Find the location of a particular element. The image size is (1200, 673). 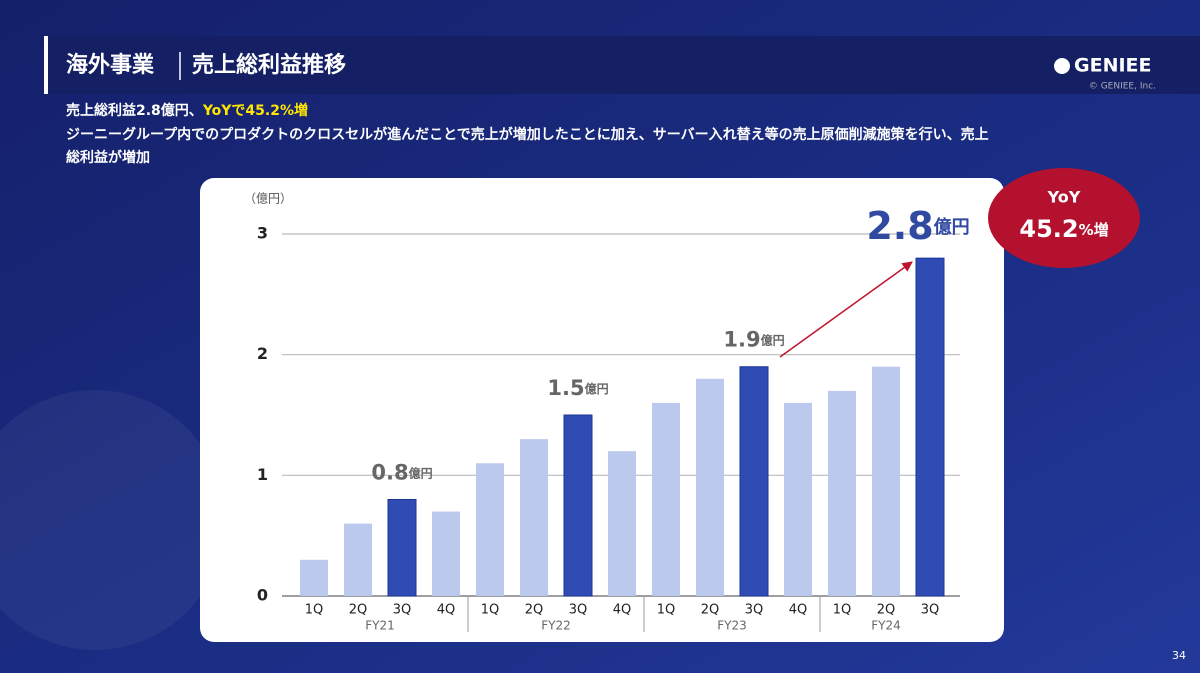

yoy-label: YoY is located at coordinates (1064, 197).